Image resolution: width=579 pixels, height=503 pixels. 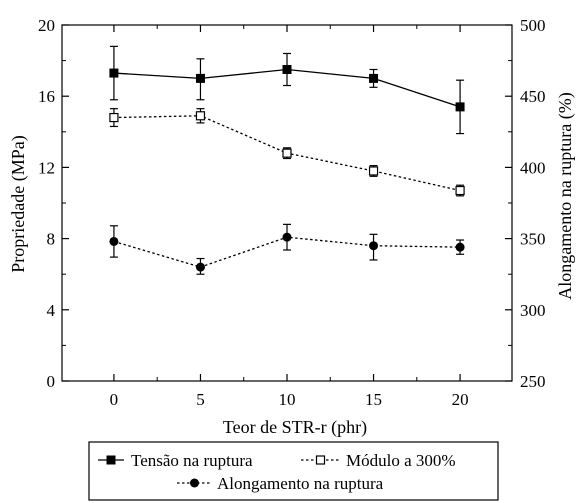 What do you see at coordinates (533, 239) in the screenshot?
I see `y-right-tick-label: 350` at bounding box center [533, 239].